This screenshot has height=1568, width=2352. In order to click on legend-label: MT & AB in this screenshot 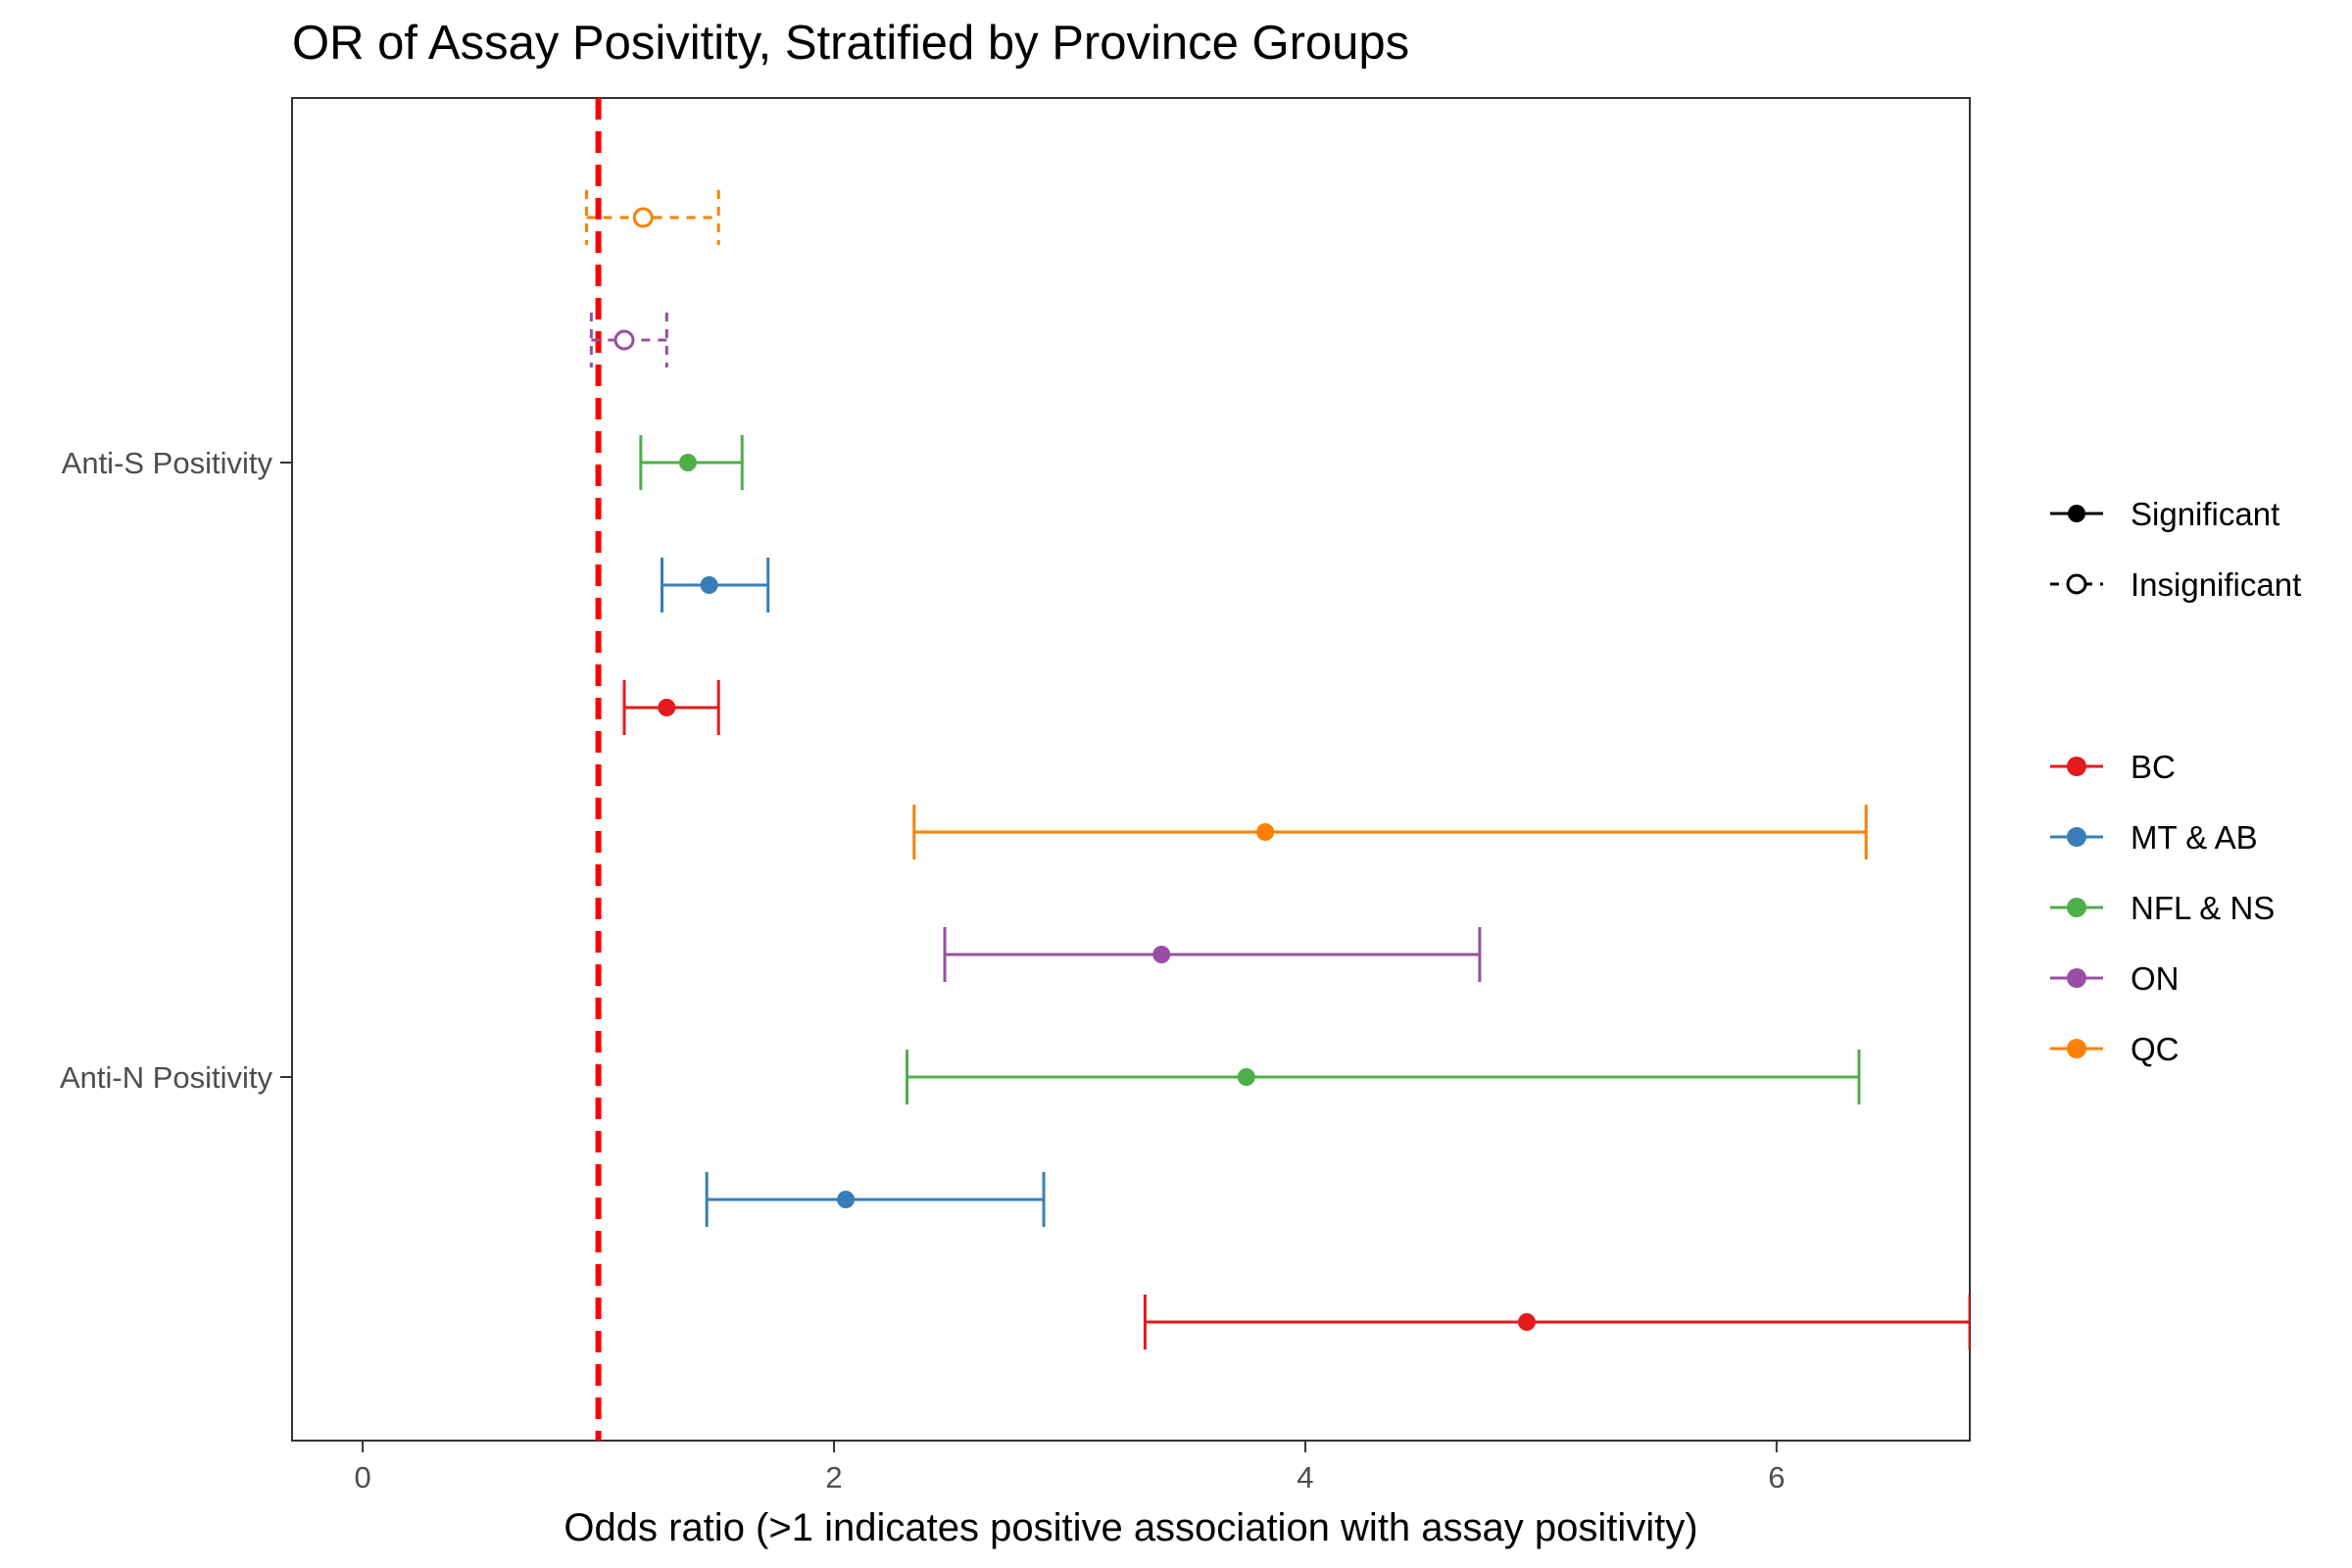, I will do `click(2194, 837)`.